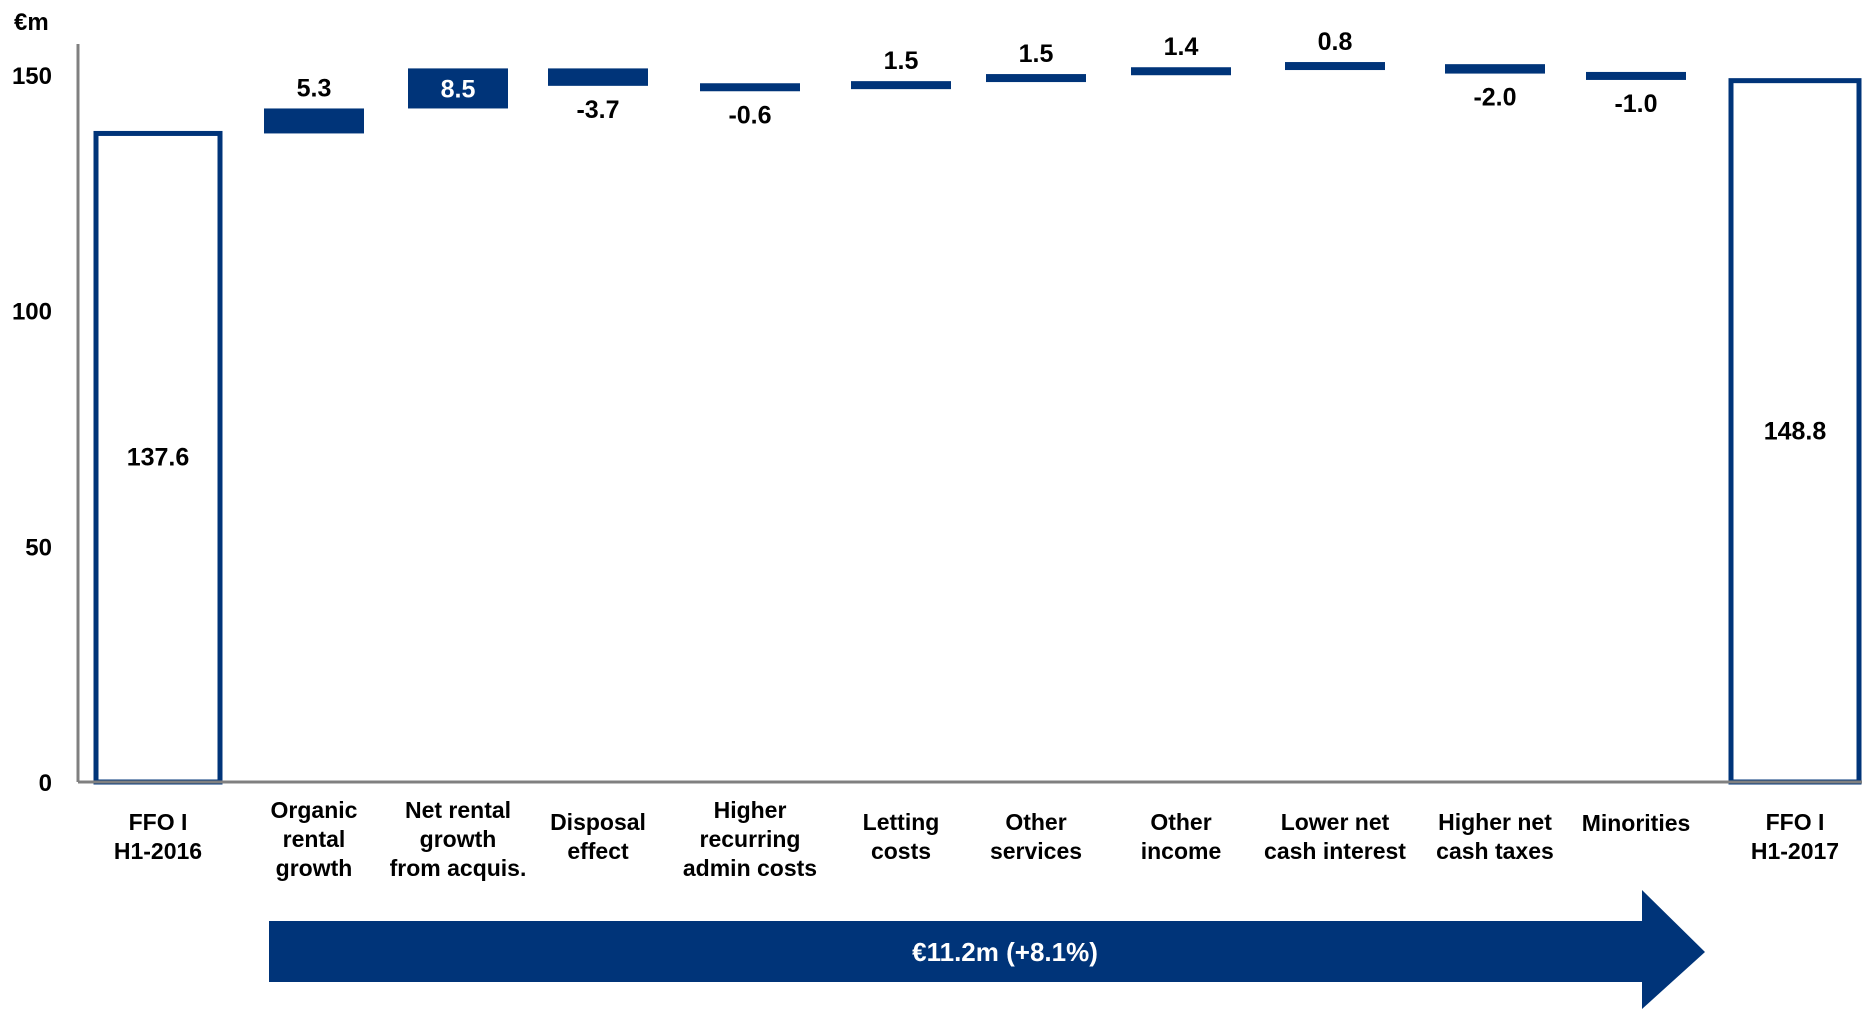 This screenshot has height=1009, width=1862. What do you see at coordinates (158, 851) in the screenshot?
I see `category-label: H1-2016` at bounding box center [158, 851].